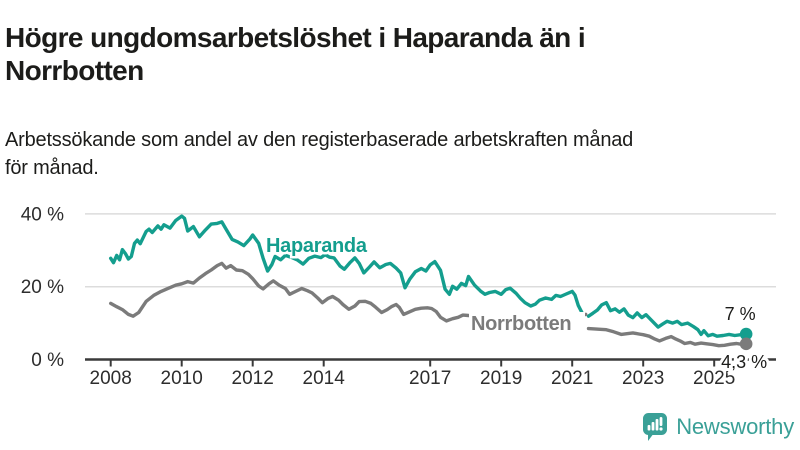 The width and height of the screenshot is (800, 450). Describe the element at coordinates (253, 378) in the screenshot. I see `x-tick-label: 2012` at that location.